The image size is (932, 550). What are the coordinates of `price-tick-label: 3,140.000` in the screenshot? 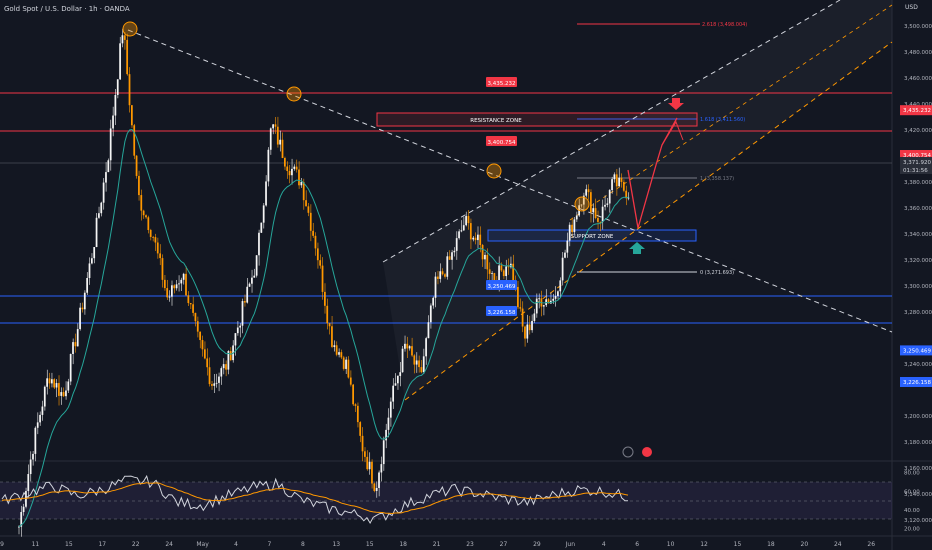 It's located at (918, 495).